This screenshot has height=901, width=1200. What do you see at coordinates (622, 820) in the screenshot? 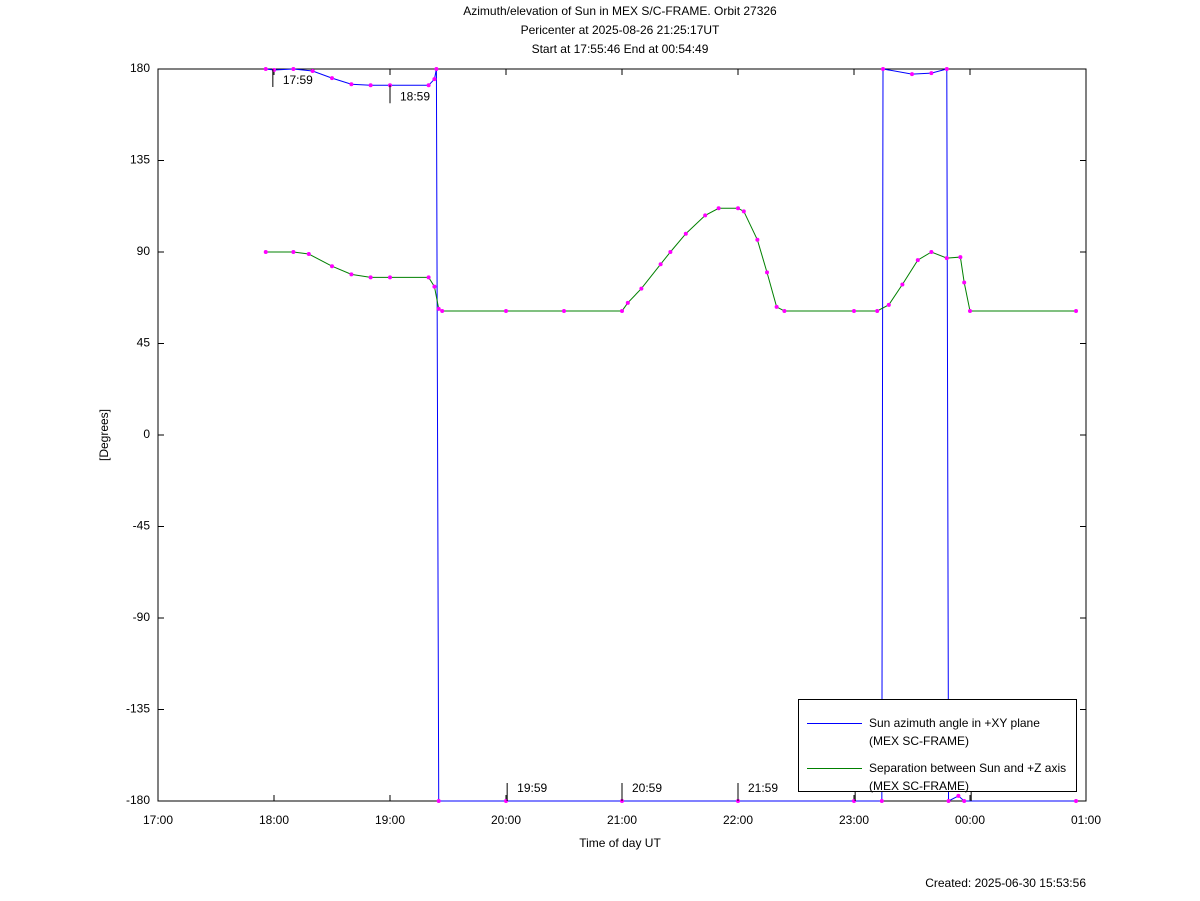
I see `x-tick-label: 21:00` at bounding box center [622, 820].